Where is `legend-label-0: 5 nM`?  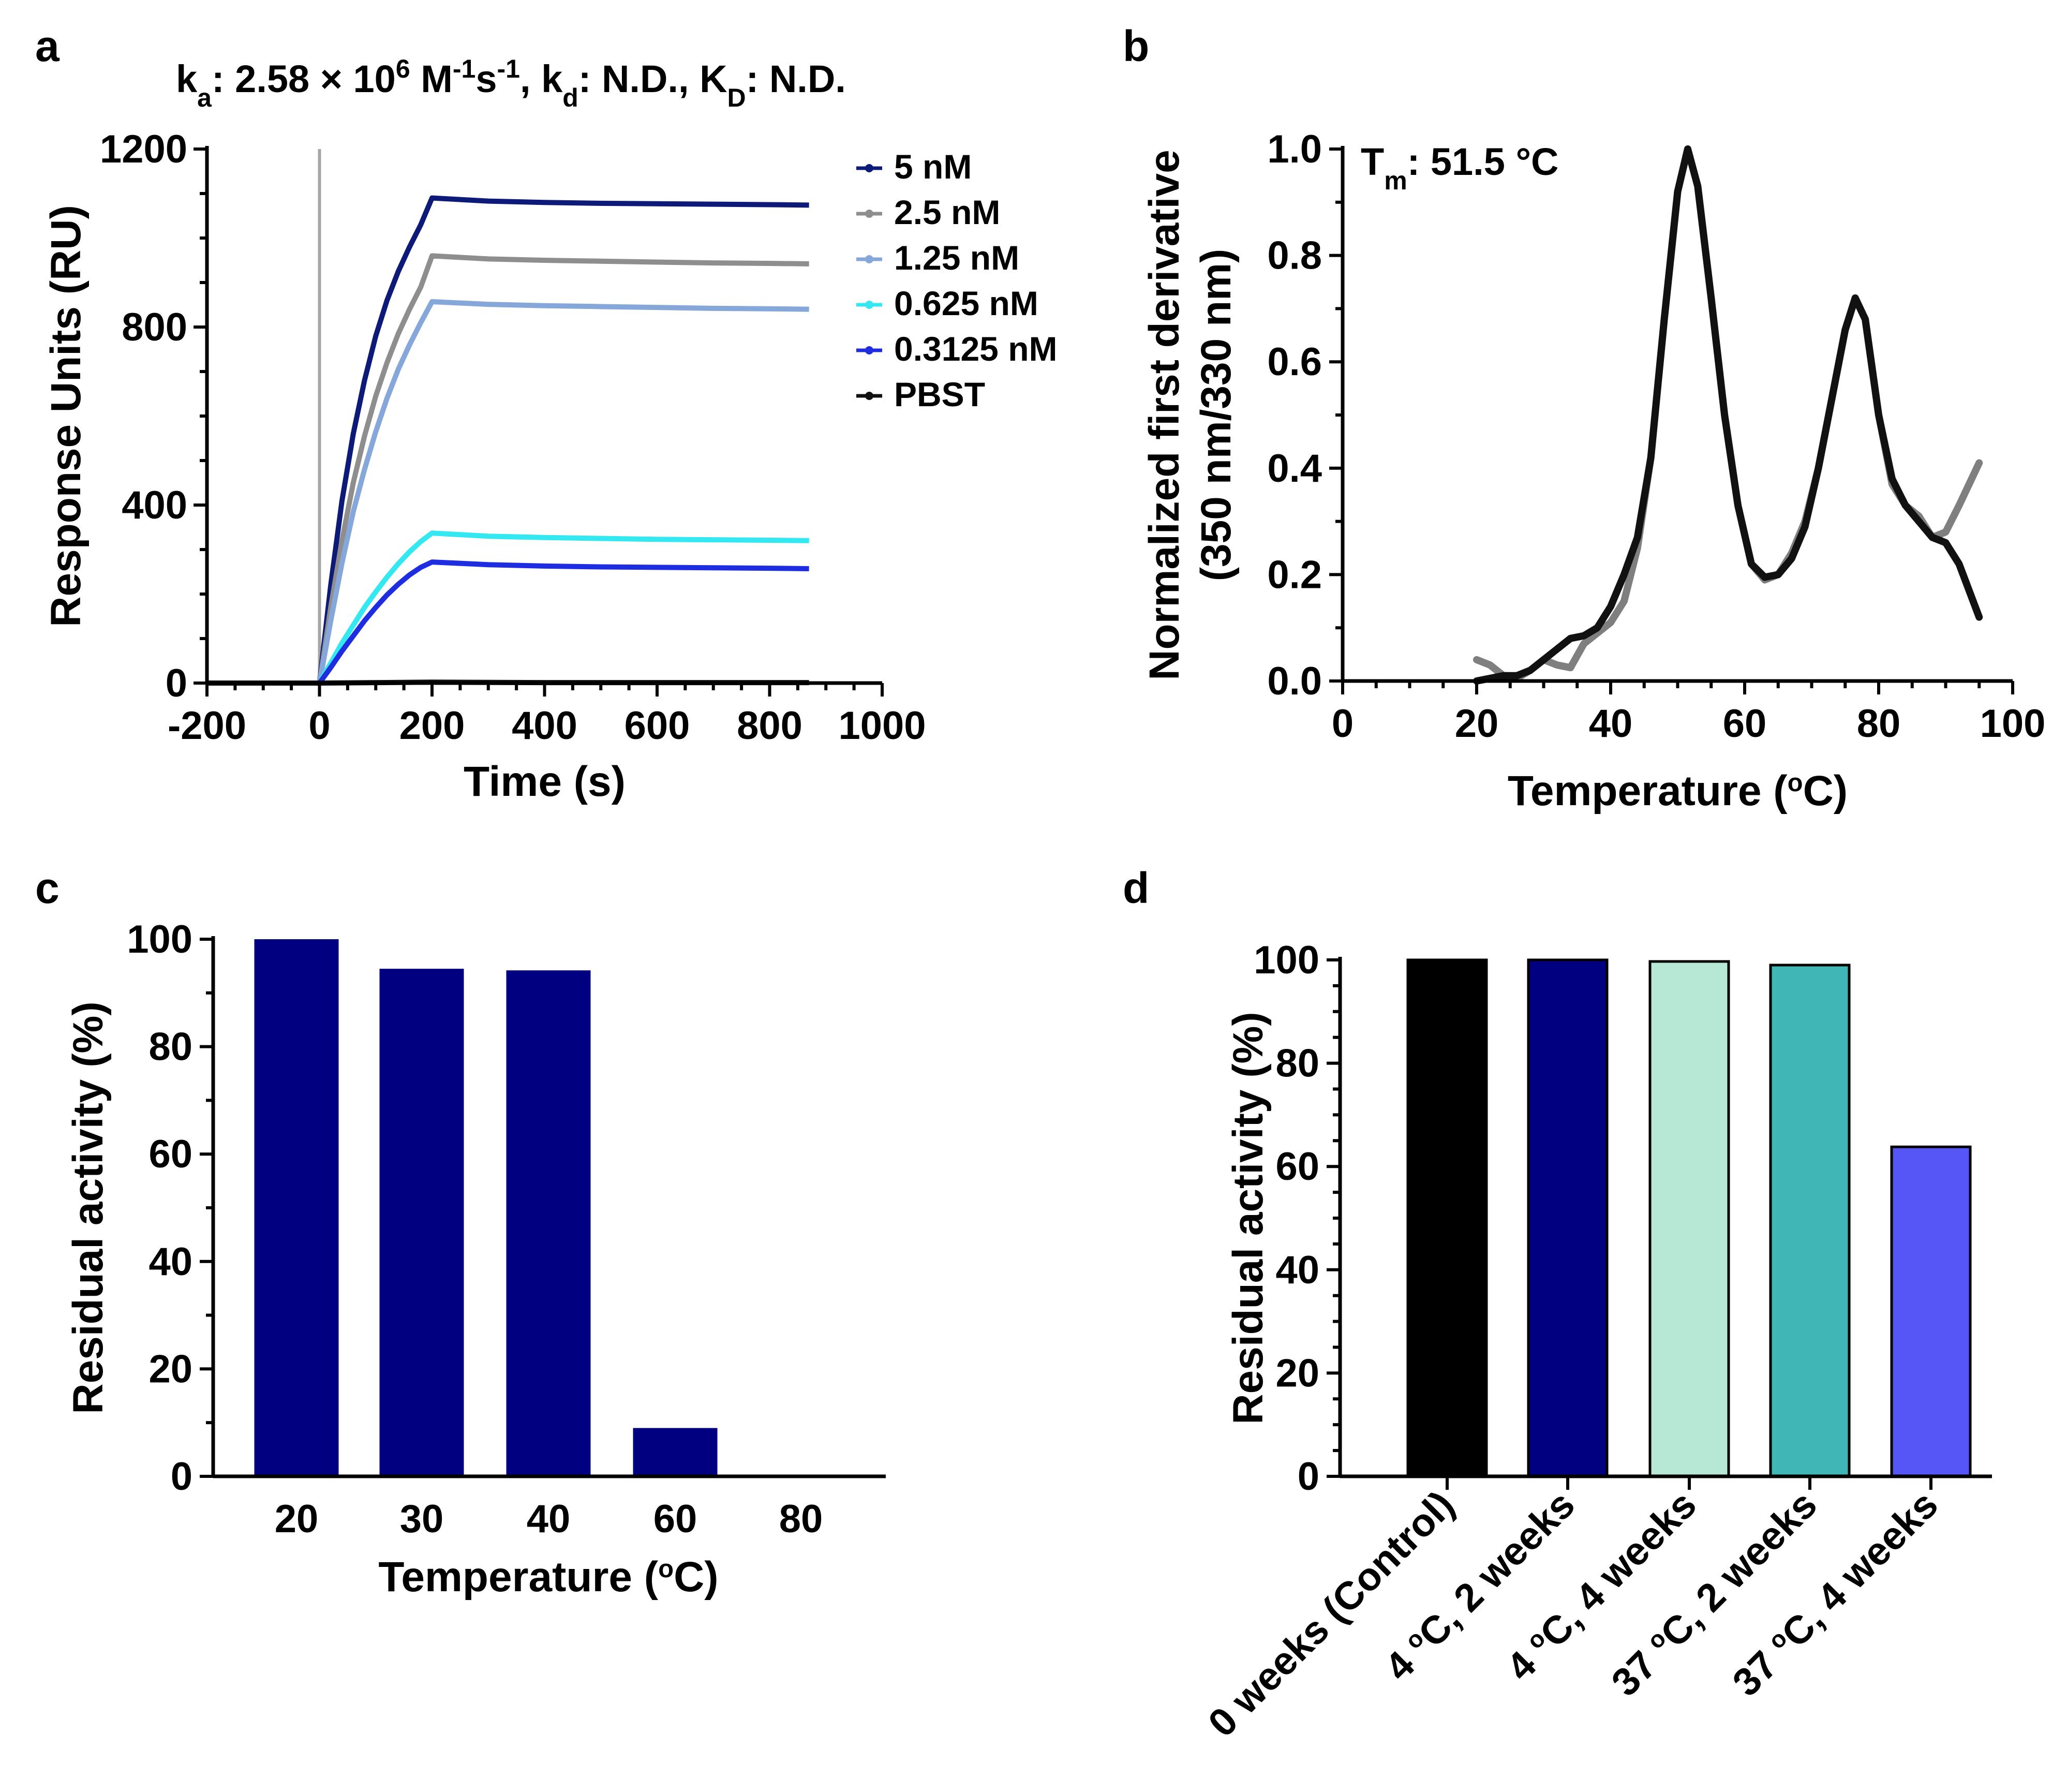 legend-label-0: 5 nM is located at coordinates (933, 167).